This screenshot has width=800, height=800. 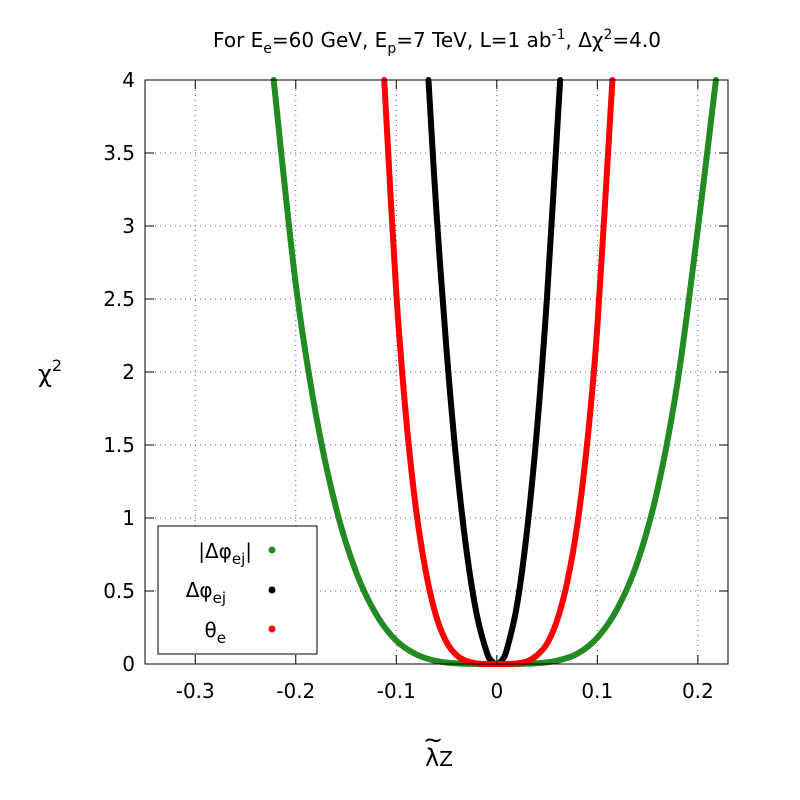 I want to click on x-tick-label: 0.2, so click(x=698, y=691).